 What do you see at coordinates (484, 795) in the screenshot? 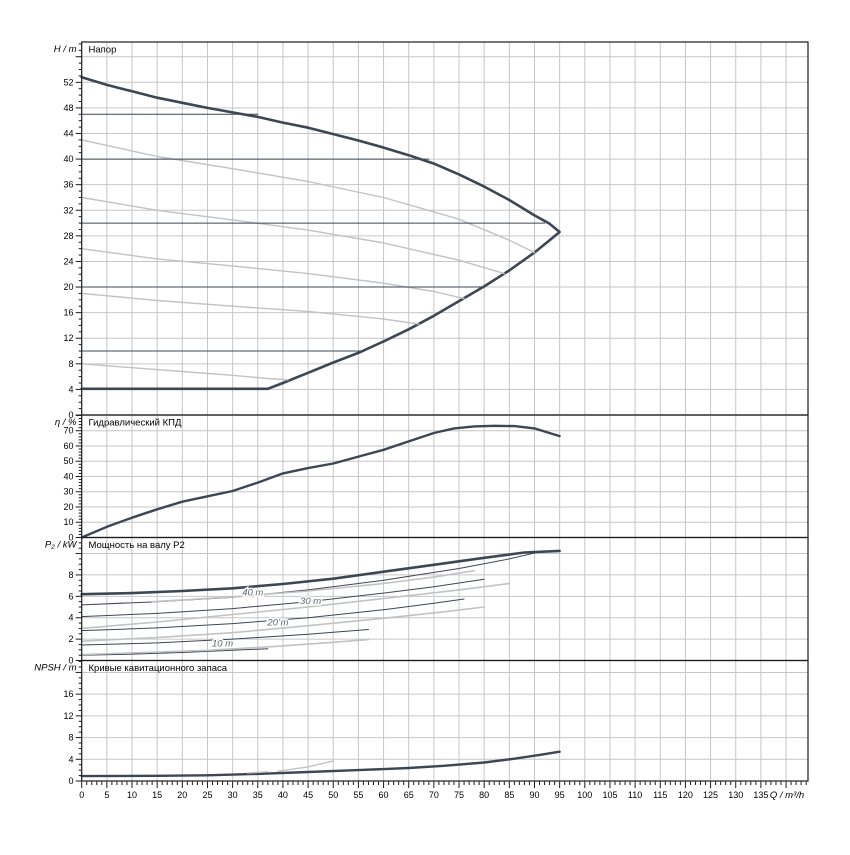
I see `x-tick-label: 80` at bounding box center [484, 795].